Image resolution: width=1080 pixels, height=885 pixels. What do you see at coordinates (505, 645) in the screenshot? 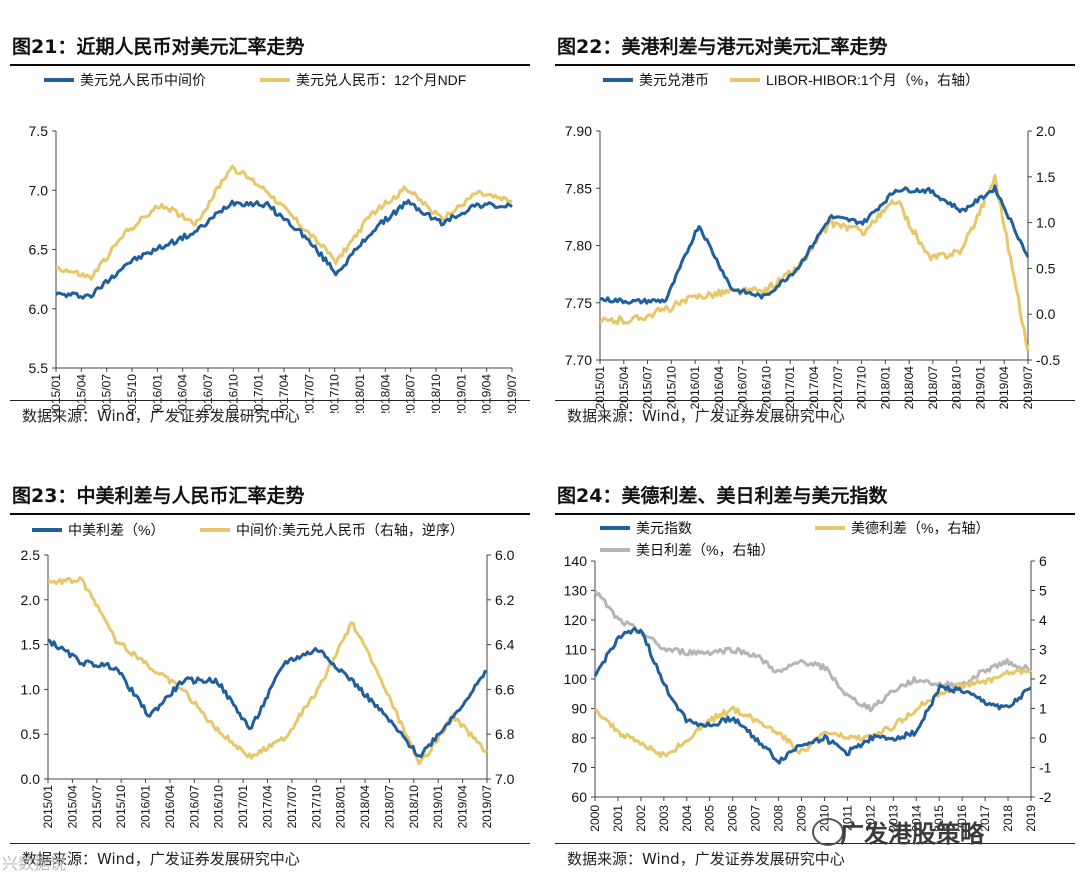
I see `y2-tick-label: 6.4` at bounding box center [505, 645].